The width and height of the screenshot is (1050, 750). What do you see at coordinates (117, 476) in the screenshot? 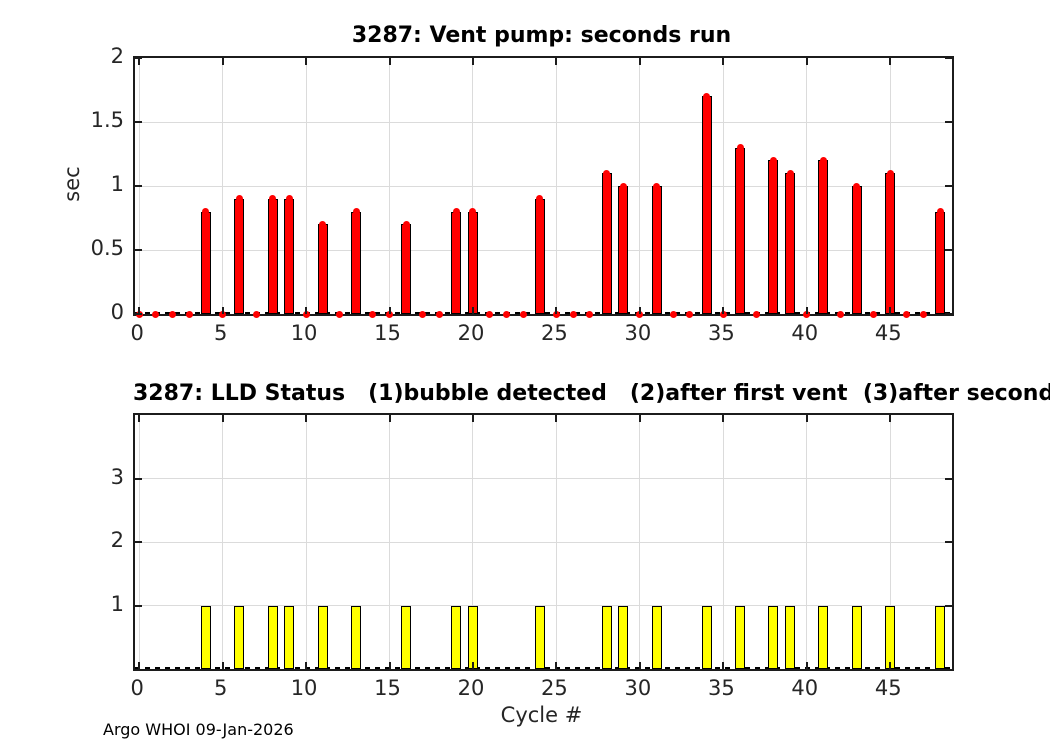
I see `y-tick-label: 3` at bounding box center [117, 476].